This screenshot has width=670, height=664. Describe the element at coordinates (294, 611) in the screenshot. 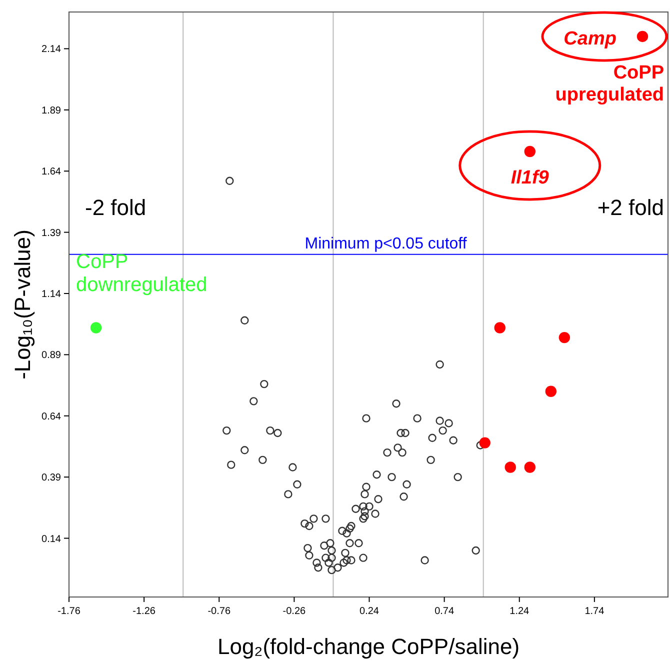

I see `x-tick-label: -0.26` at that location.